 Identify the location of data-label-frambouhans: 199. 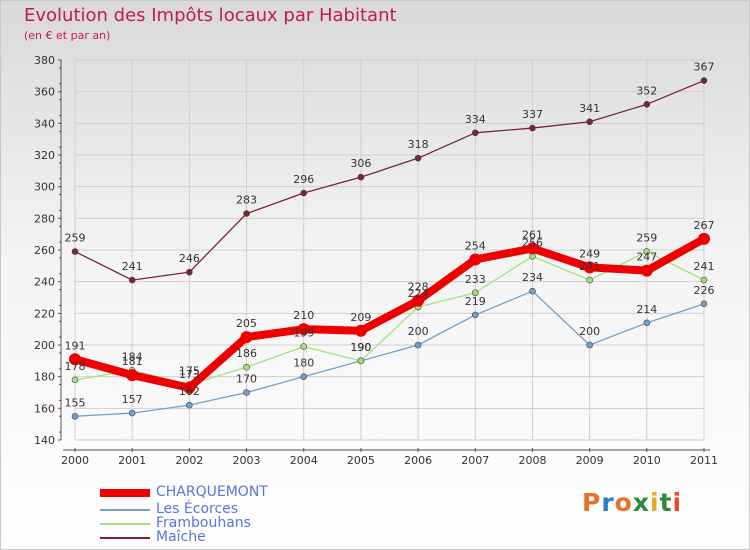
(303, 333).